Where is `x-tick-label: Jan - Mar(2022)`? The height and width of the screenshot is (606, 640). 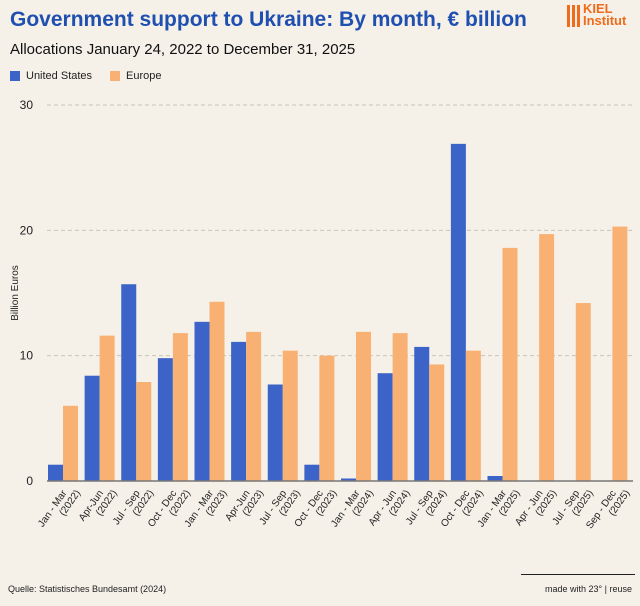
x-tick-label: Jan - Mar(2022) is located at coordinates (59, 509).